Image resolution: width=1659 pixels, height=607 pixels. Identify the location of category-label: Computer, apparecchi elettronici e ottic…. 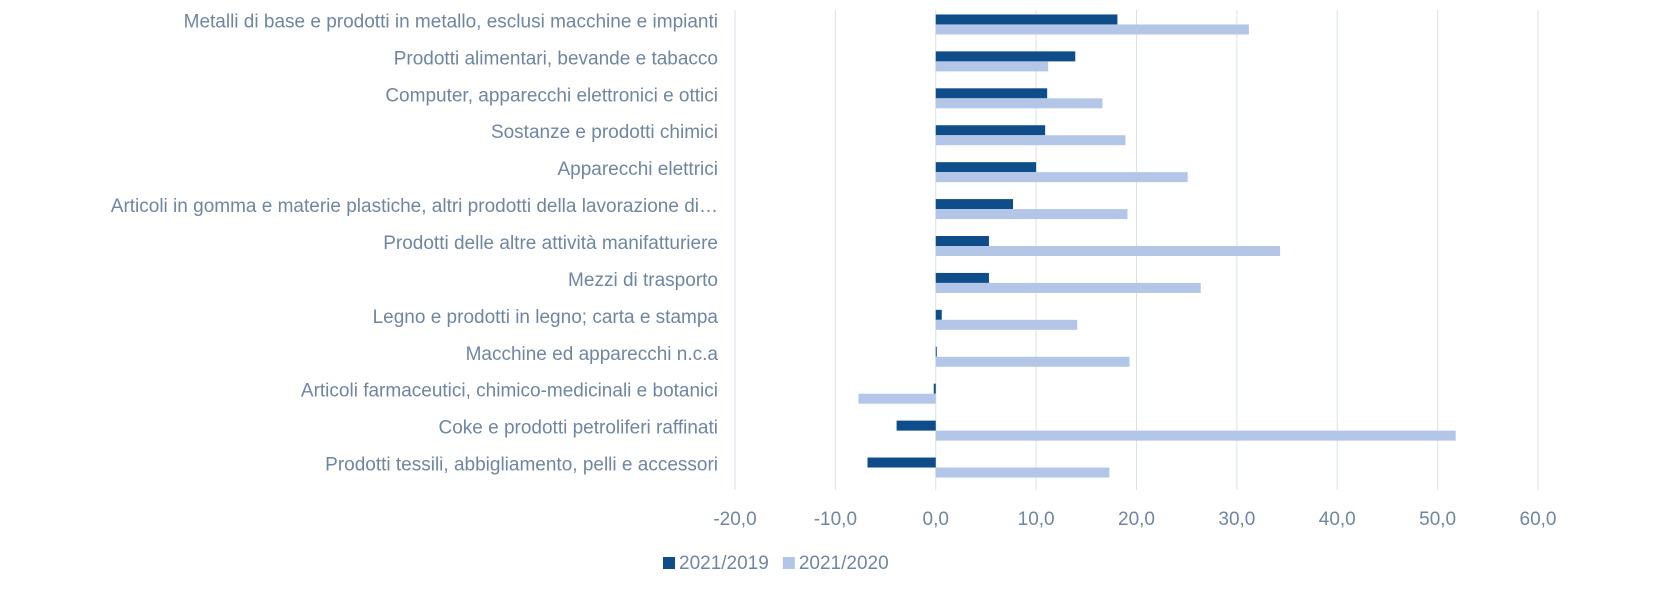
(551, 95).